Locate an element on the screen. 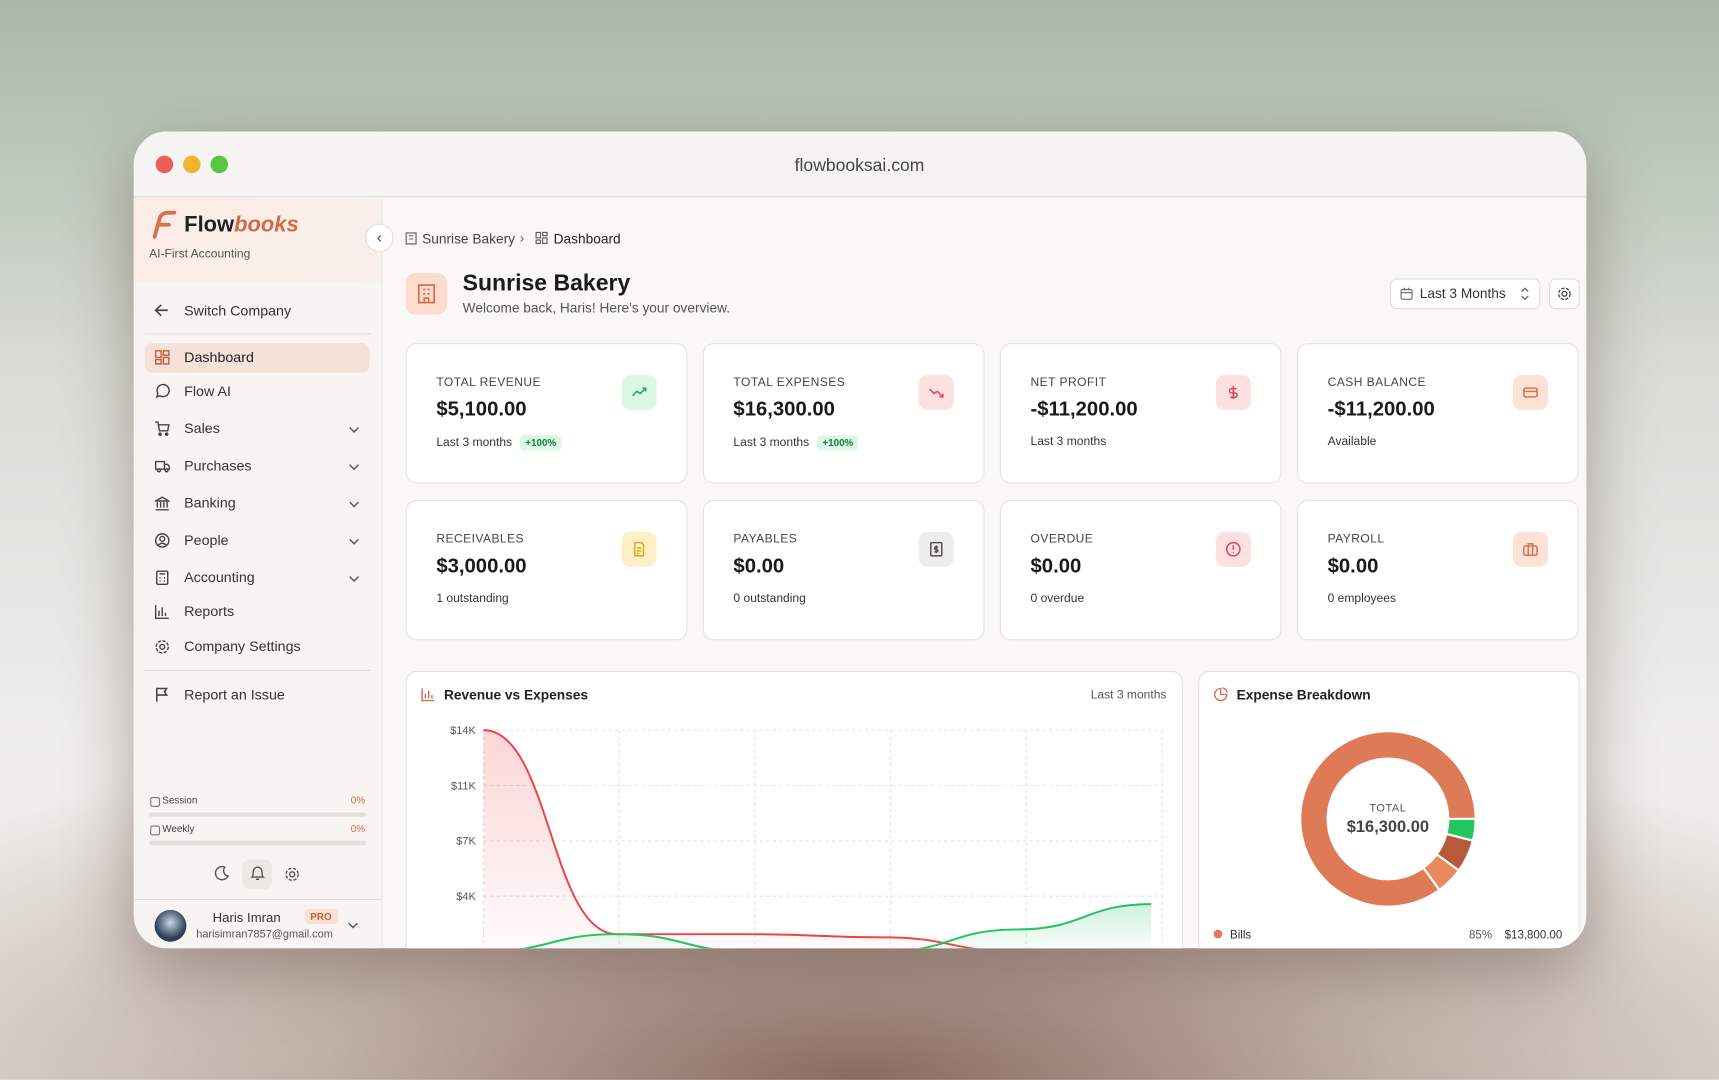 This screenshot has width=1719, height=1080. maximize-button is located at coordinates (219, 164).